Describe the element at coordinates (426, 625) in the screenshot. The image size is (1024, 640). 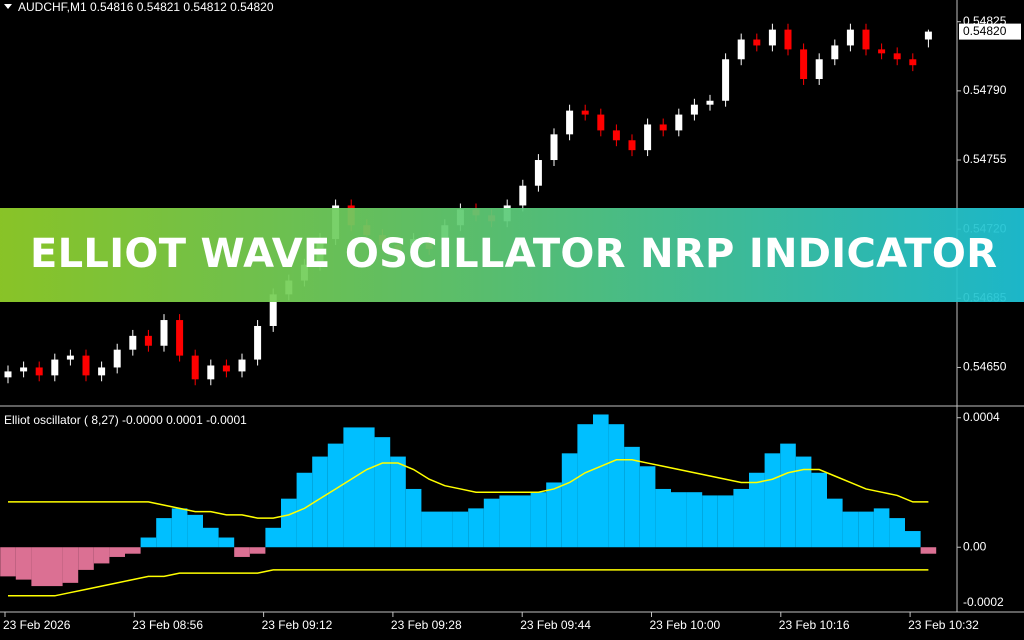
I see `x-tick-label: 23 Feb 09:28` at that location.